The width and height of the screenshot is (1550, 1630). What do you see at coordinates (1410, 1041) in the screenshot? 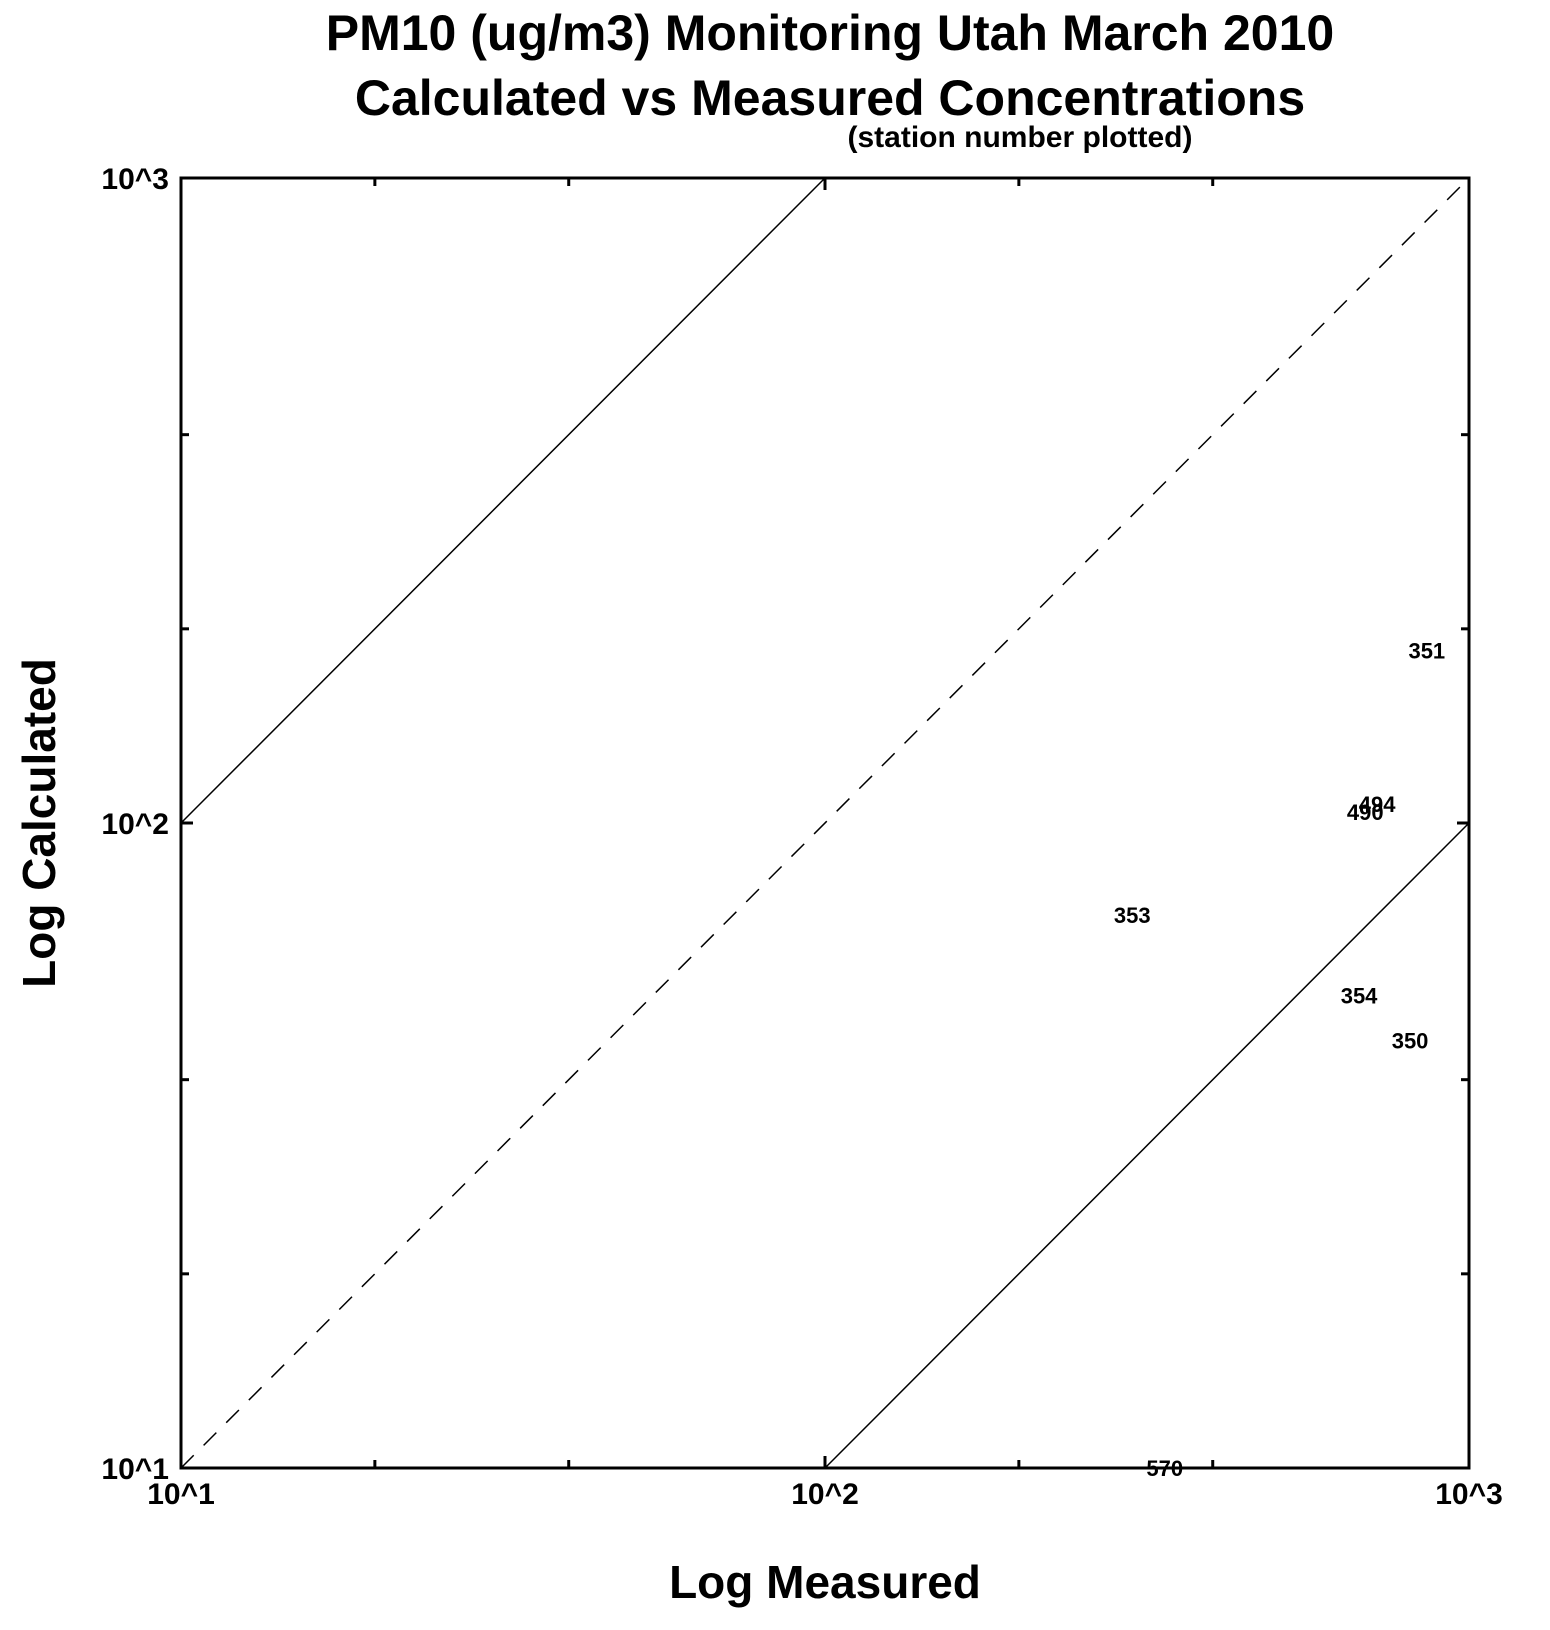
I see `station-point-350: 350` at bounding box center [1410, 1041].